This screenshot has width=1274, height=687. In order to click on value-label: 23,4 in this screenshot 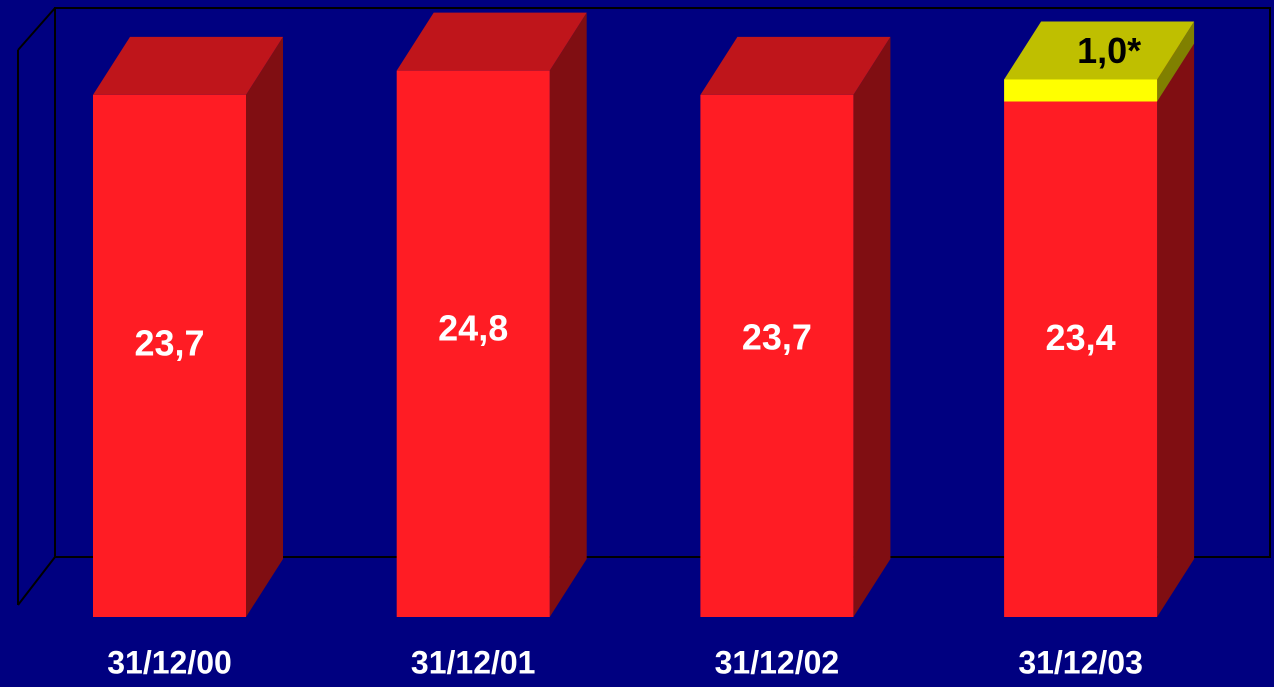, I will do `click(1081, 337)`.